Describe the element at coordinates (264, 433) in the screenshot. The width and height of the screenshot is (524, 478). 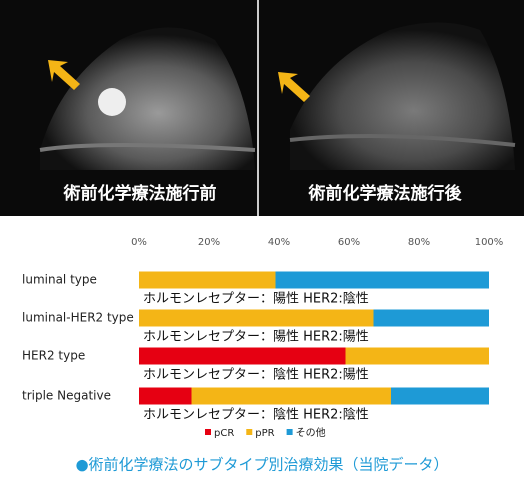
I see `legend-label: pPR` at that location.